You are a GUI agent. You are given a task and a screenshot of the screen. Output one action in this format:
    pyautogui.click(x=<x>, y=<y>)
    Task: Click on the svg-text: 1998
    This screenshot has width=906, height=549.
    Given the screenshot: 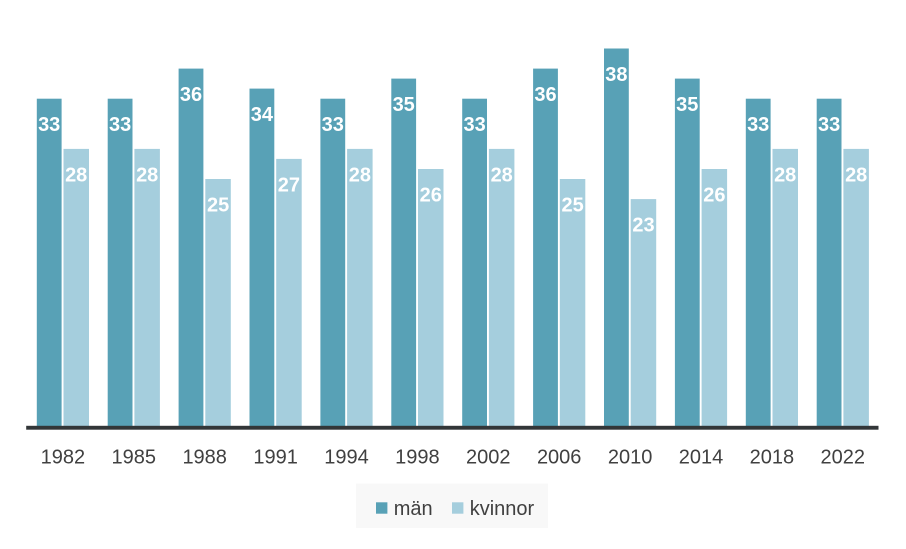 What is the action you would take?
    pyautogui.click(x=417, y=458)
    